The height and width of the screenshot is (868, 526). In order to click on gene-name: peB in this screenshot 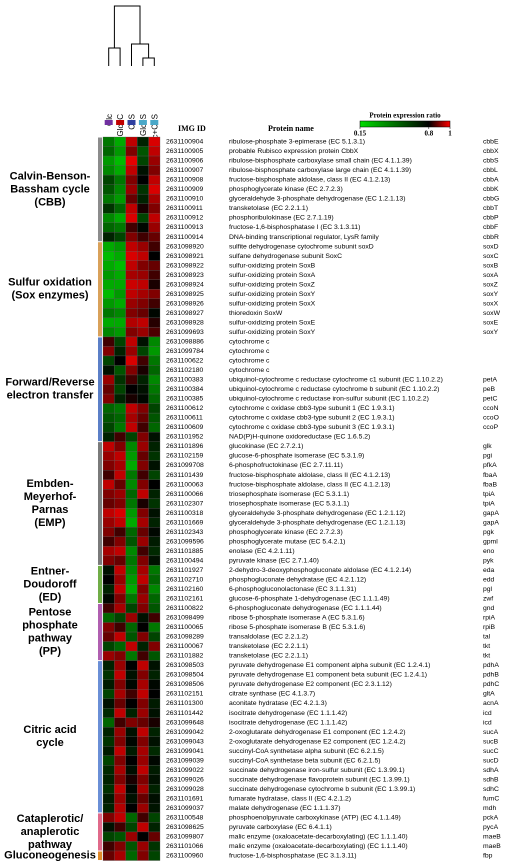, I will do `click(489, 389)`.